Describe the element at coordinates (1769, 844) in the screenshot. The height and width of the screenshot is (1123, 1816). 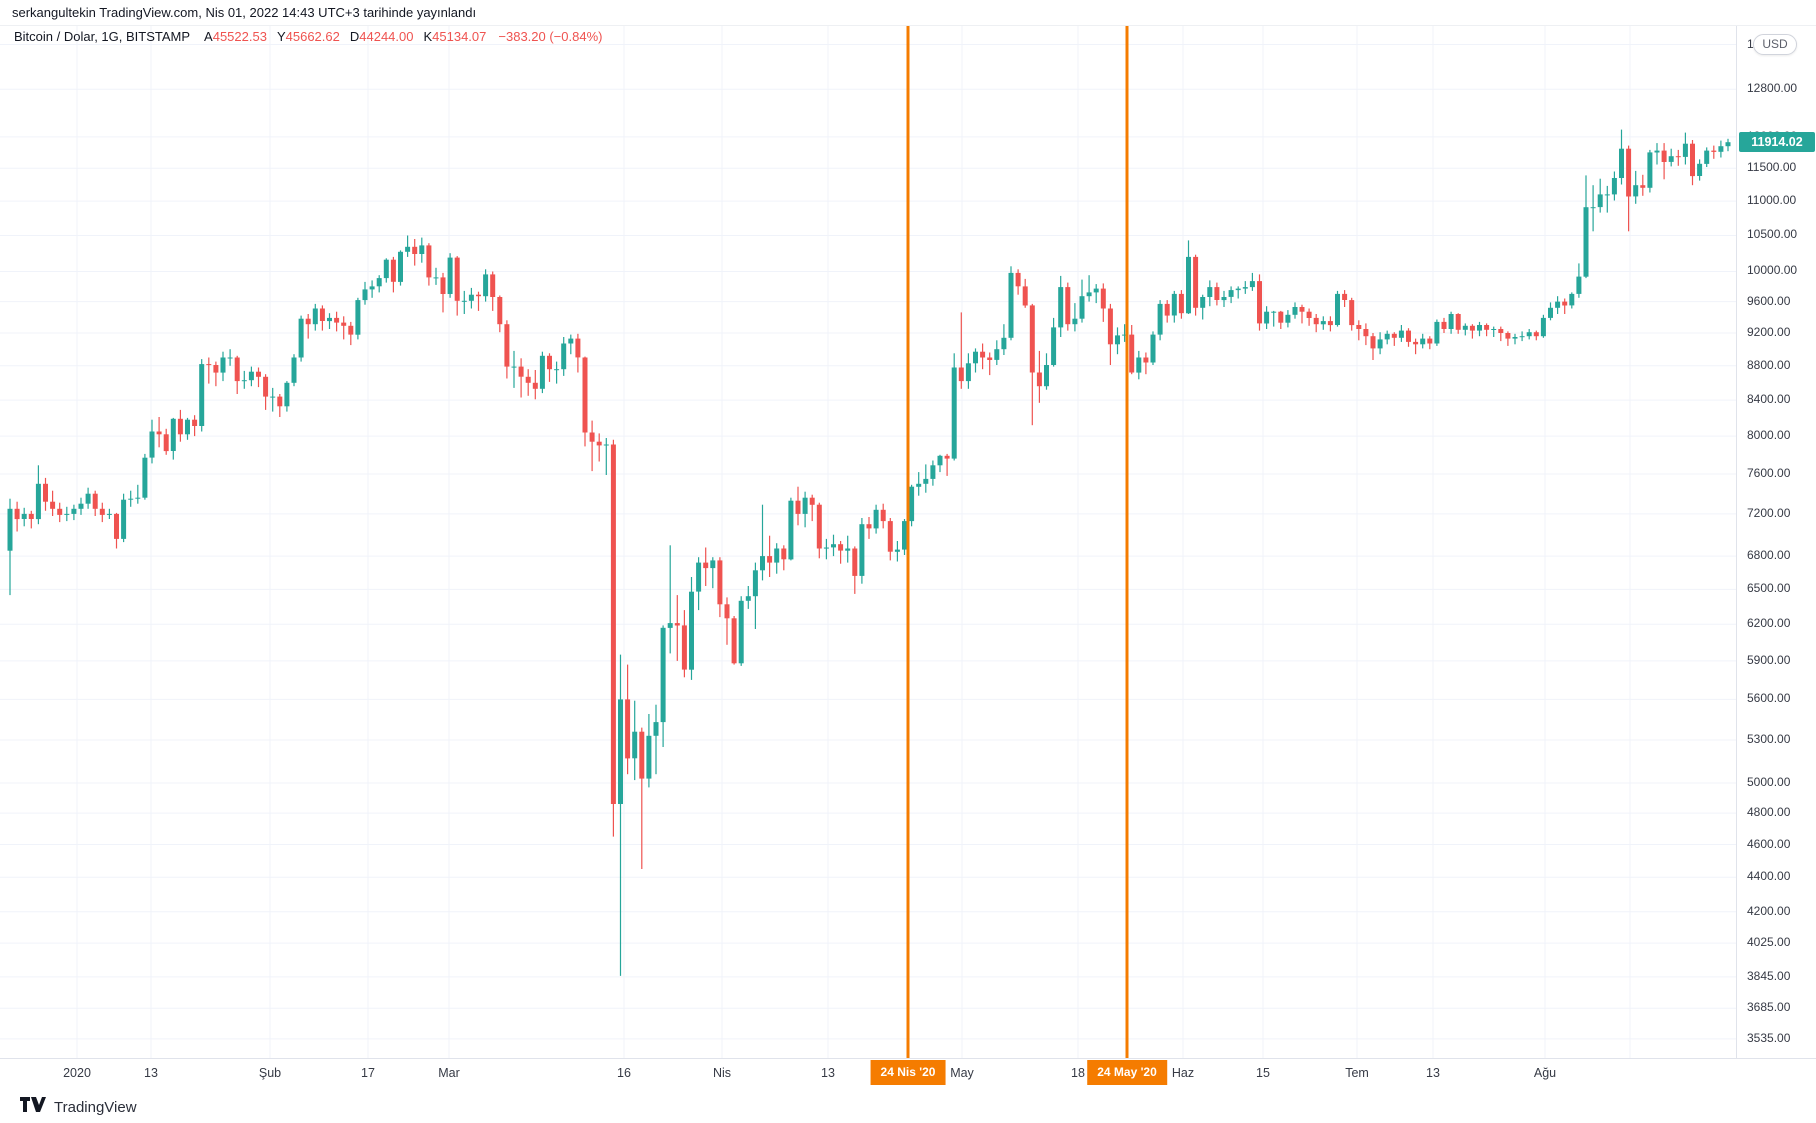
I see `price-tick-label: 4600.00` at that location.